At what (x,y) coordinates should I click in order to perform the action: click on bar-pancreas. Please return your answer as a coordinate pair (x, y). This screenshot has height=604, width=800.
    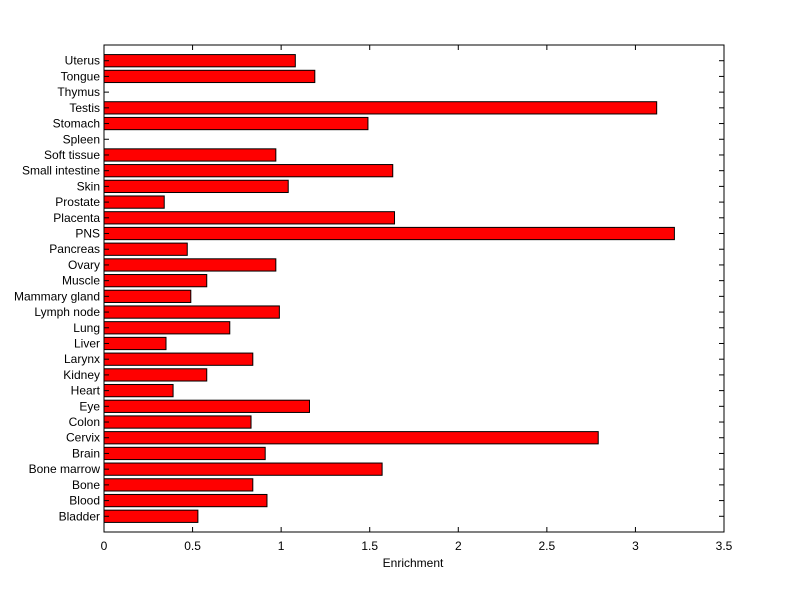
    Looking at the image, I should click on (145, 249).